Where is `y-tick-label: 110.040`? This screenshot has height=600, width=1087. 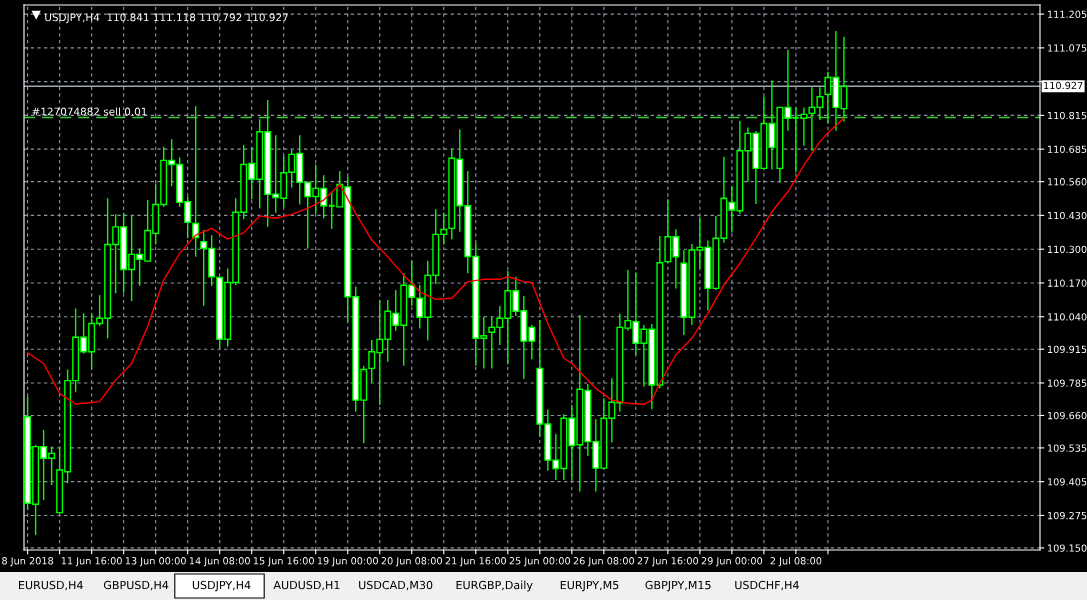
y-tick-label: 110.040 is located at coordinates (1067, 317).